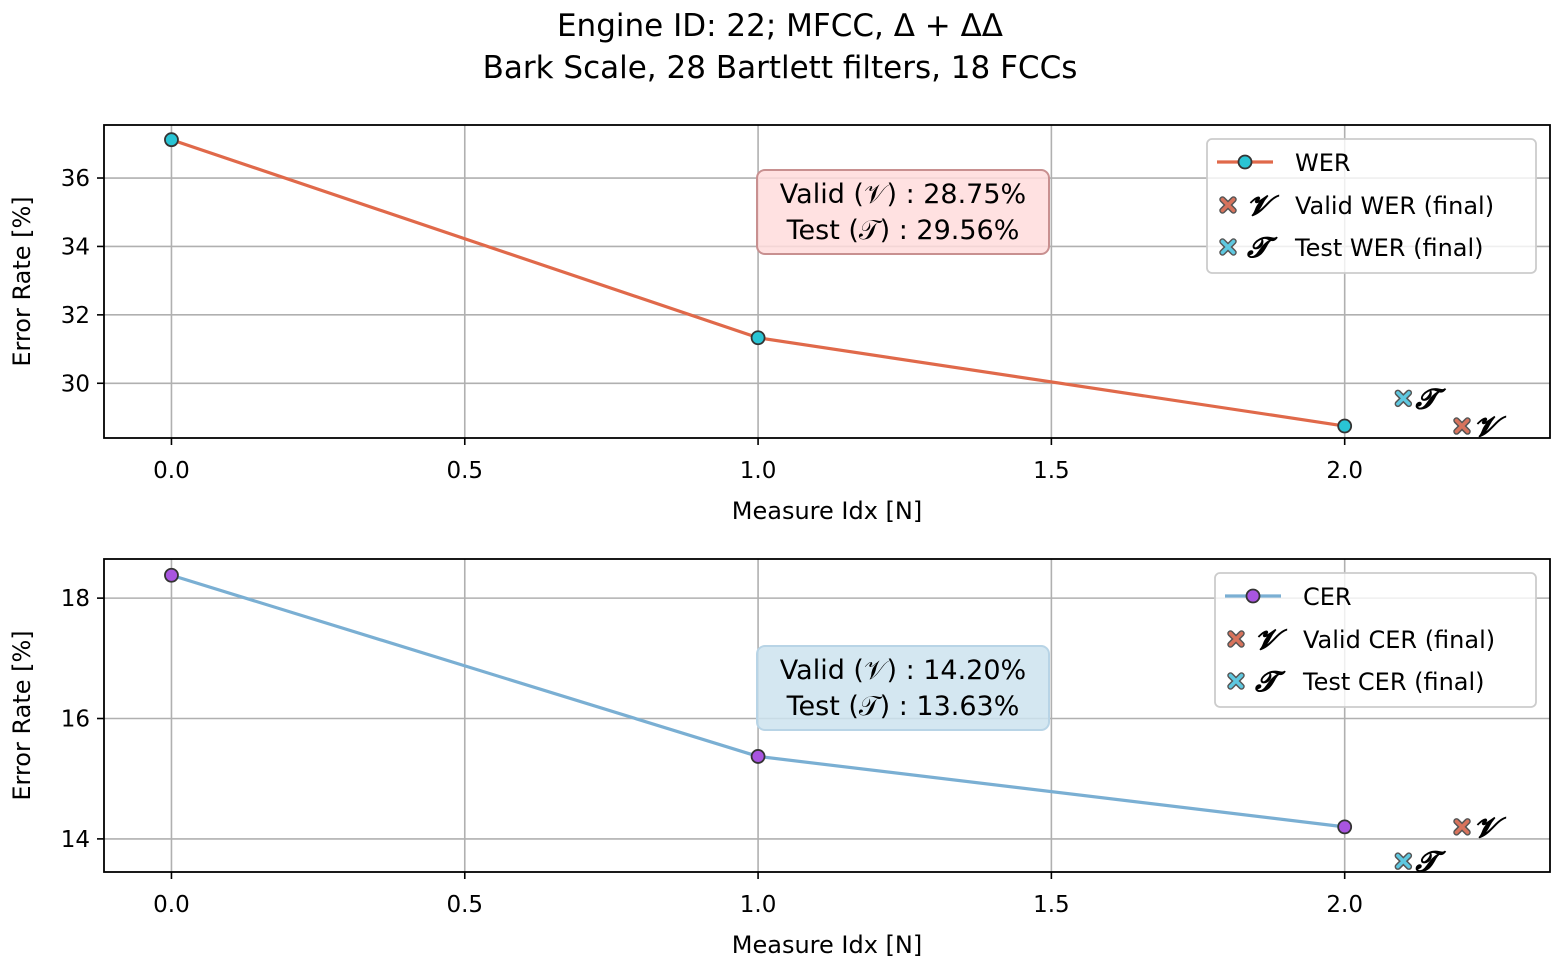 The height and width of the screenshot is (970, 1560). I want to click on wer-legend-test-x, so click(1228, 247).